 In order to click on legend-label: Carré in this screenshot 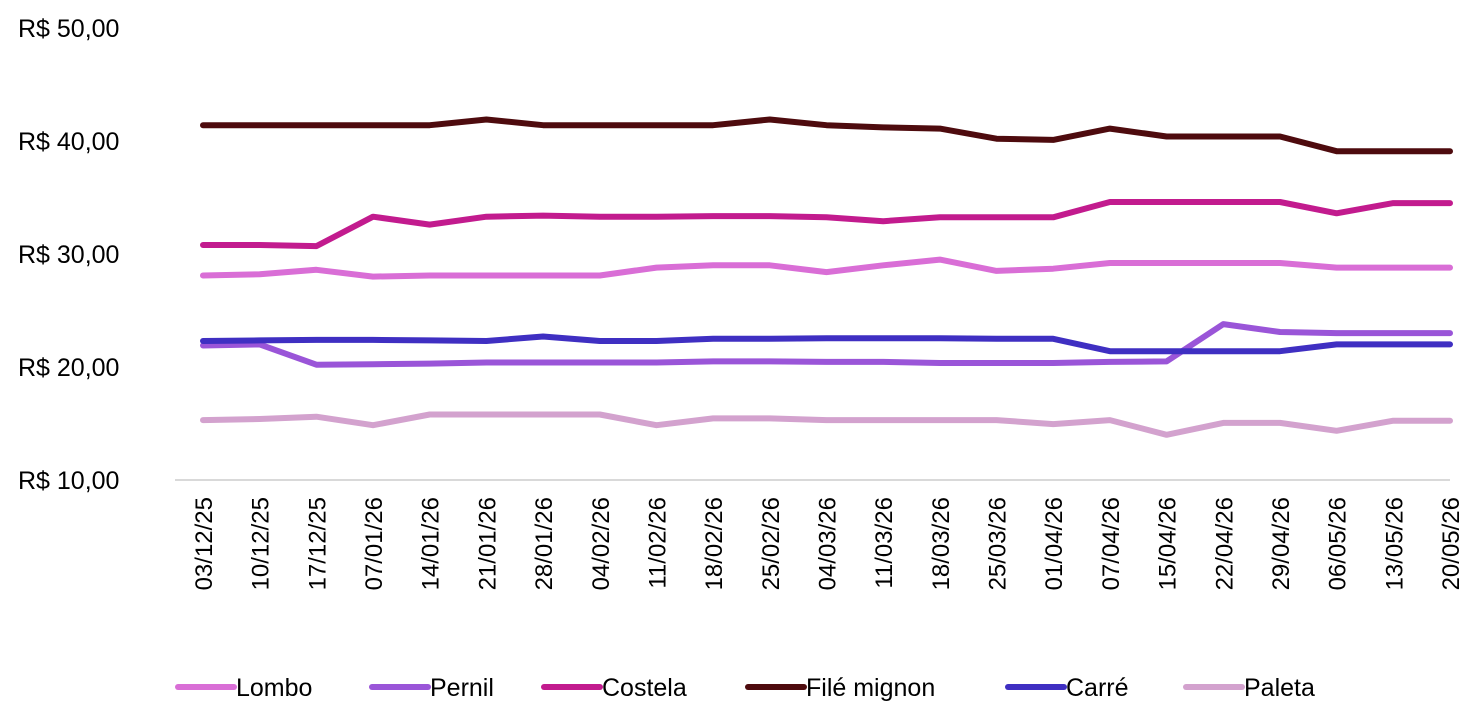, I will do `click(1097, 688)`.